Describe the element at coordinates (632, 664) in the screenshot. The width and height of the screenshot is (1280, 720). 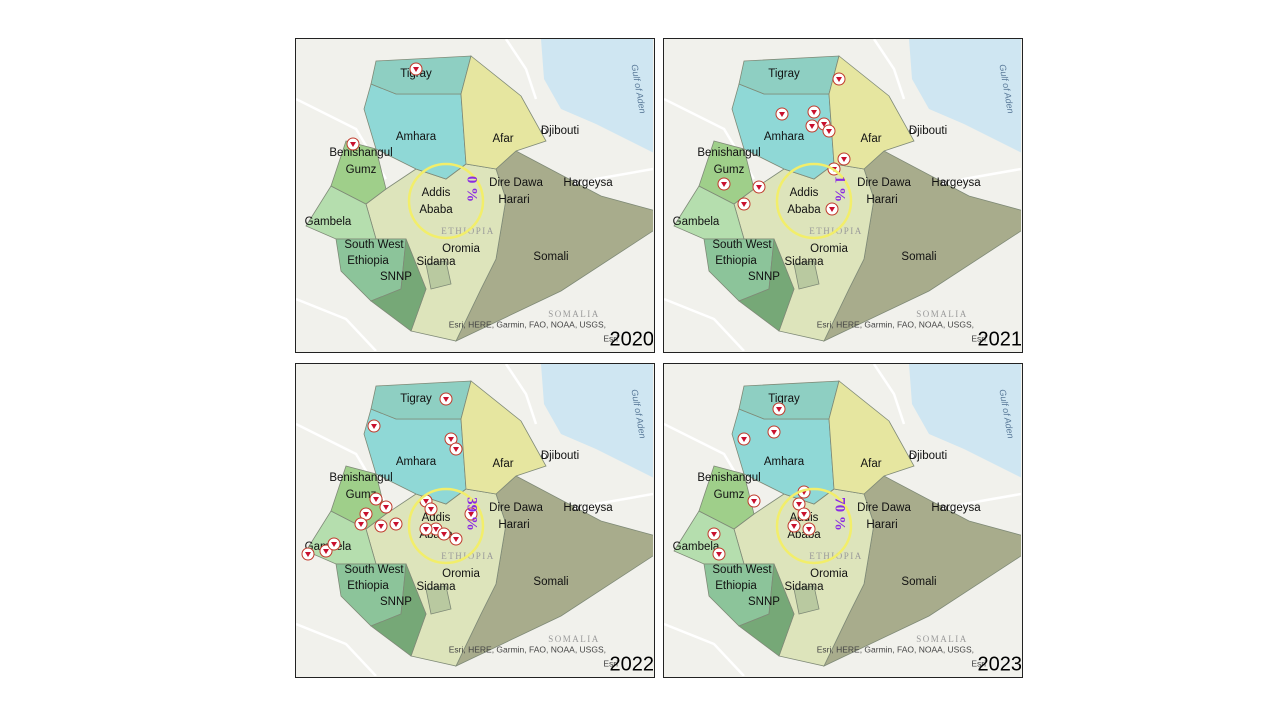
I see `year-label: 2022` at that location.